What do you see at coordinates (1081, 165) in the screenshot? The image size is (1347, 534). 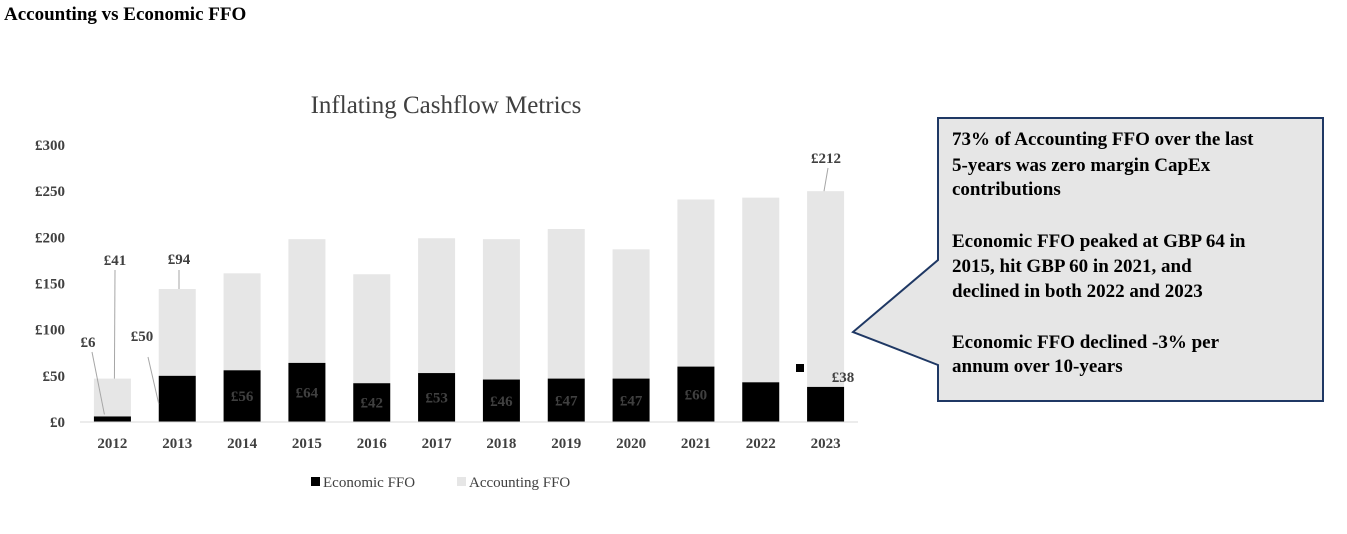 I see `callout-line: 5-years was zero margin CapEx` at bounding box center [1081, 165].